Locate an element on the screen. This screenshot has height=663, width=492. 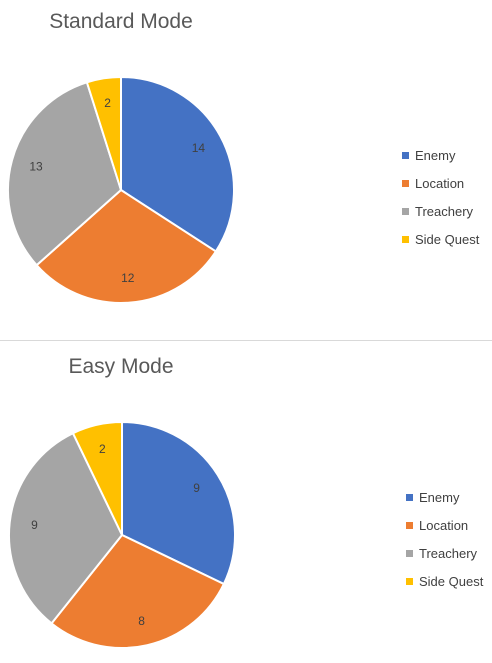
data-label-treachery: 13 is located at coordinates (36, 167).